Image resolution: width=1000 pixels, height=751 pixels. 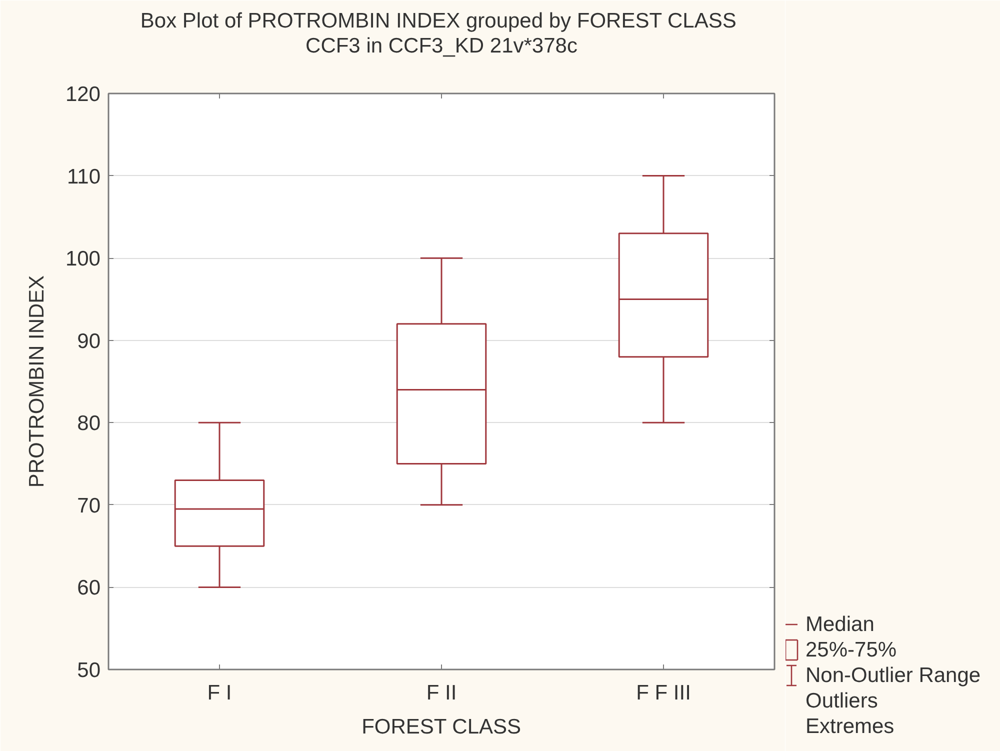 What do you see at coordinates (219, 693) in the screenshot?
I see `x-tick-label: F I` at bounding box center [219, 693].